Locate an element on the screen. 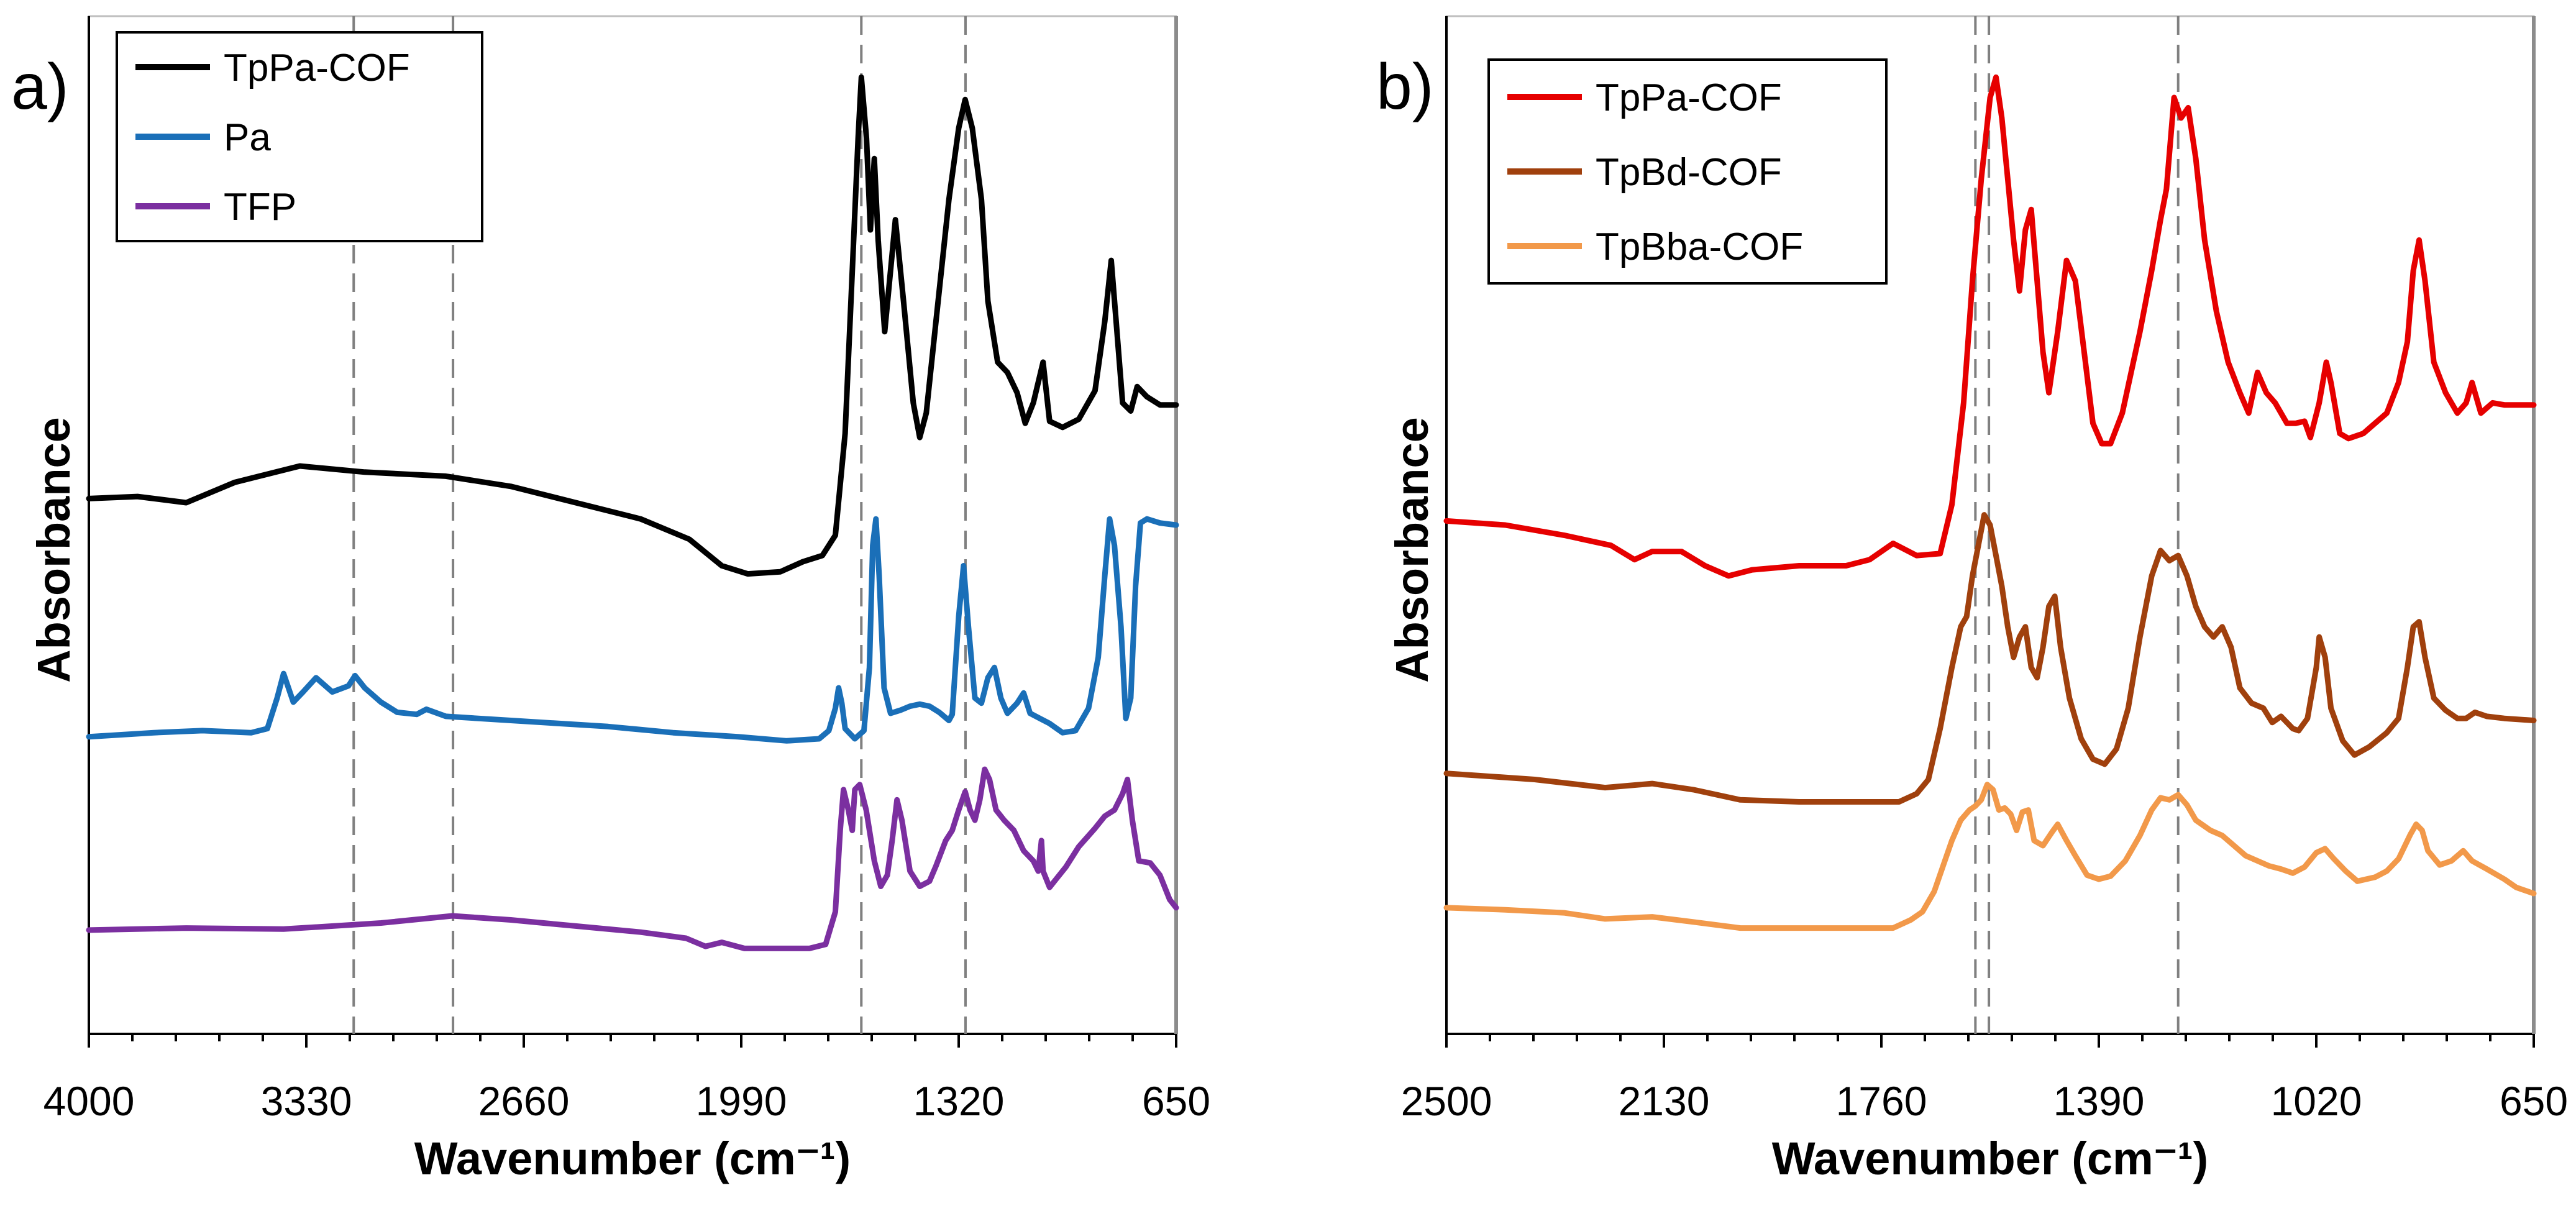 The image size is (2576, 1211). legend: TpPa-COF TpBd-COF TpBba-COF is located at coordinates (1687, 171).